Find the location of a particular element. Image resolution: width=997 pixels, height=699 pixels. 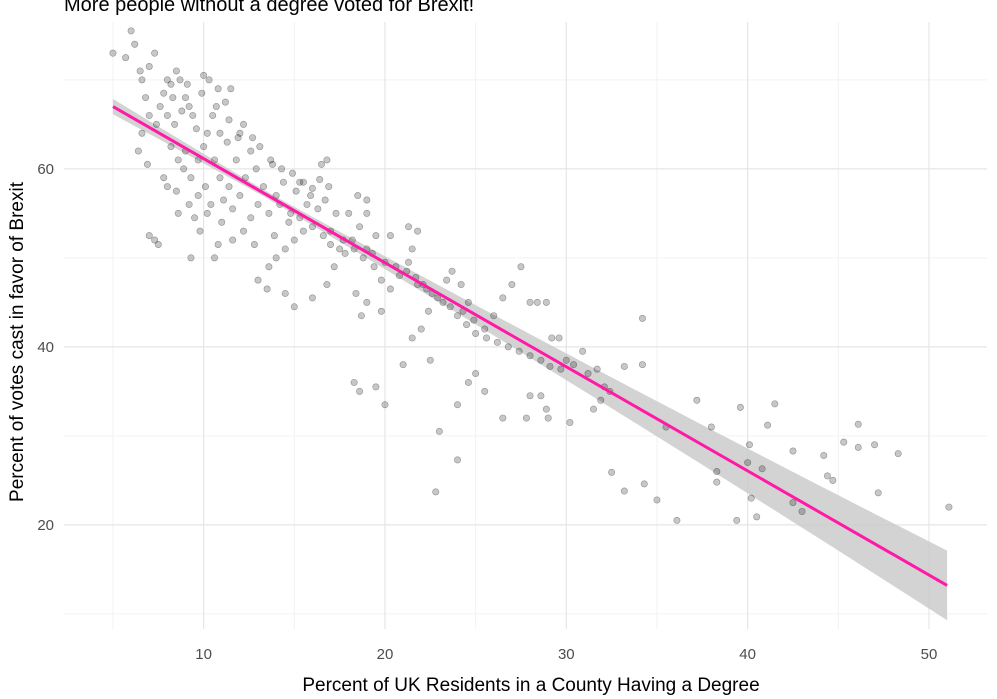

y-tick-label: 40 is located at coordinates (45, 347).